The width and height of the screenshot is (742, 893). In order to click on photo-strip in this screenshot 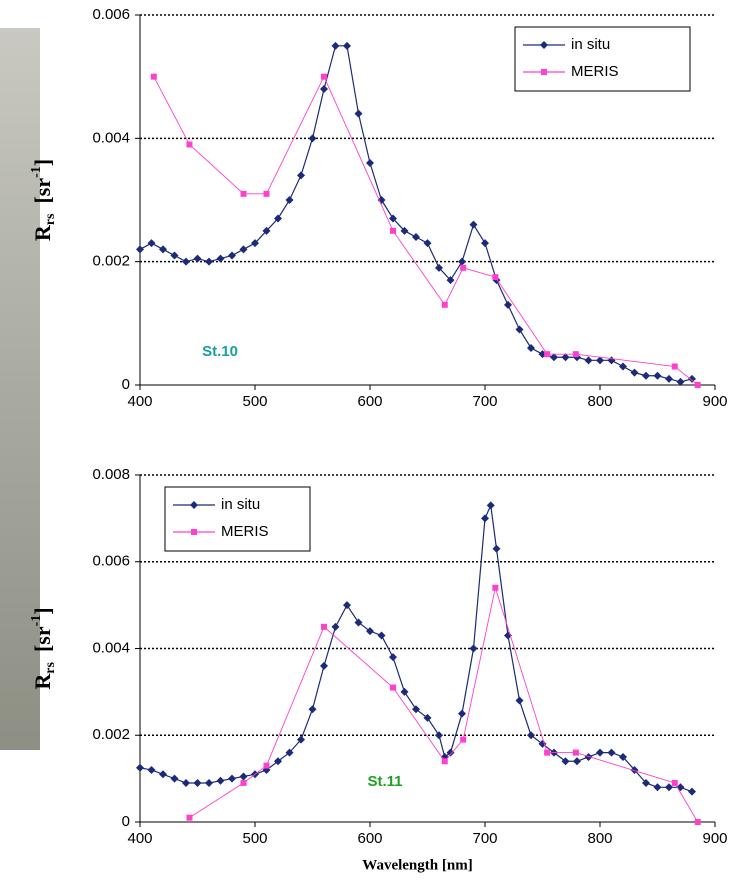, I will do `click(20, 389)`.